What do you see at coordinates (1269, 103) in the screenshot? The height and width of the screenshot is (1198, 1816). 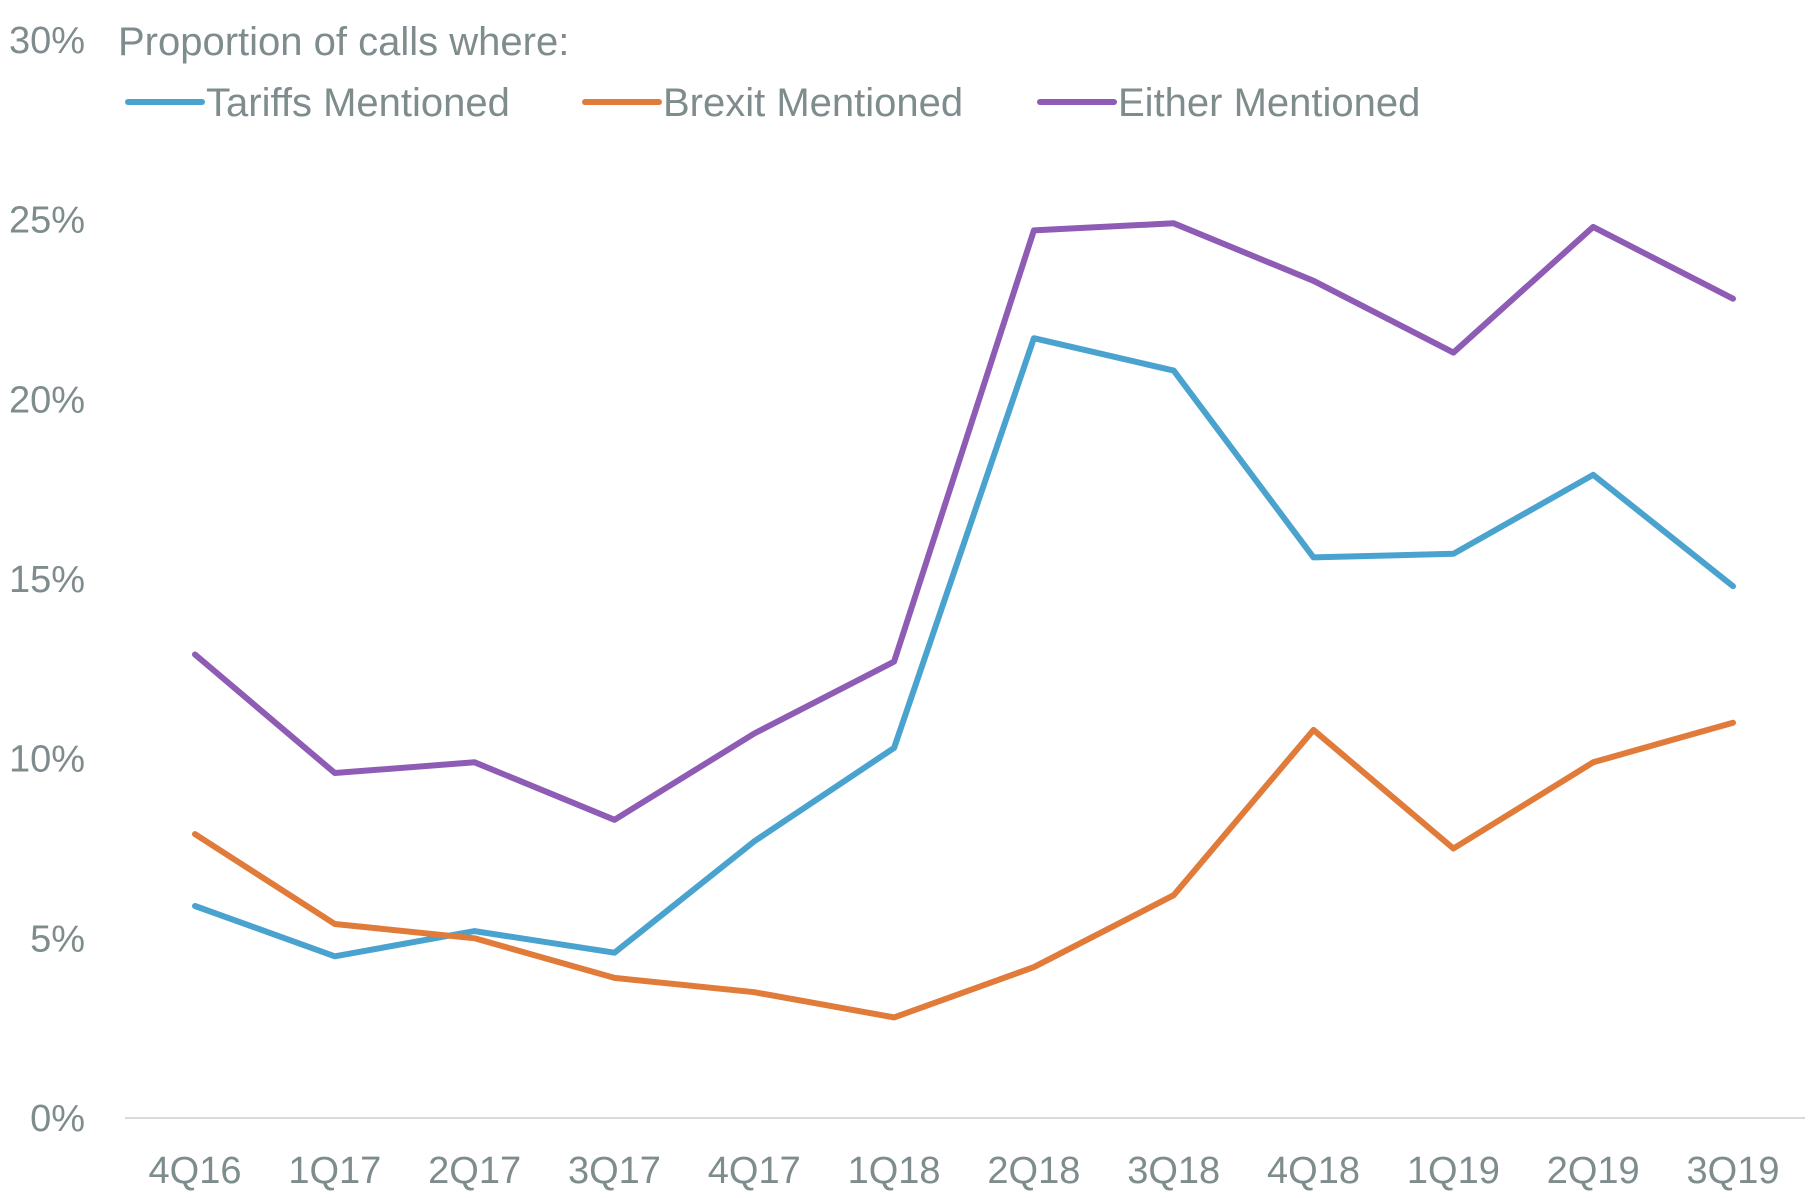 I see `legend-label-either-mentioned: Either Mentioned` at bounding box center [1269, 103].